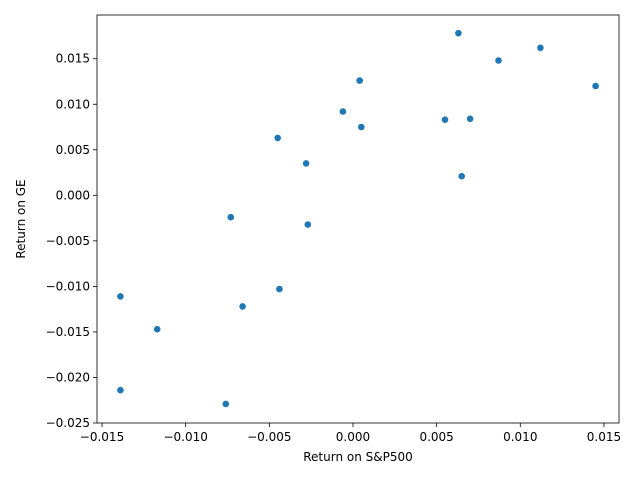 Image resolution: width=640 pixels, height=480 pixels. Describe the element at coordinates (520, 437) in the screenshot. I see `x-tick-label: 0.010` at that location.